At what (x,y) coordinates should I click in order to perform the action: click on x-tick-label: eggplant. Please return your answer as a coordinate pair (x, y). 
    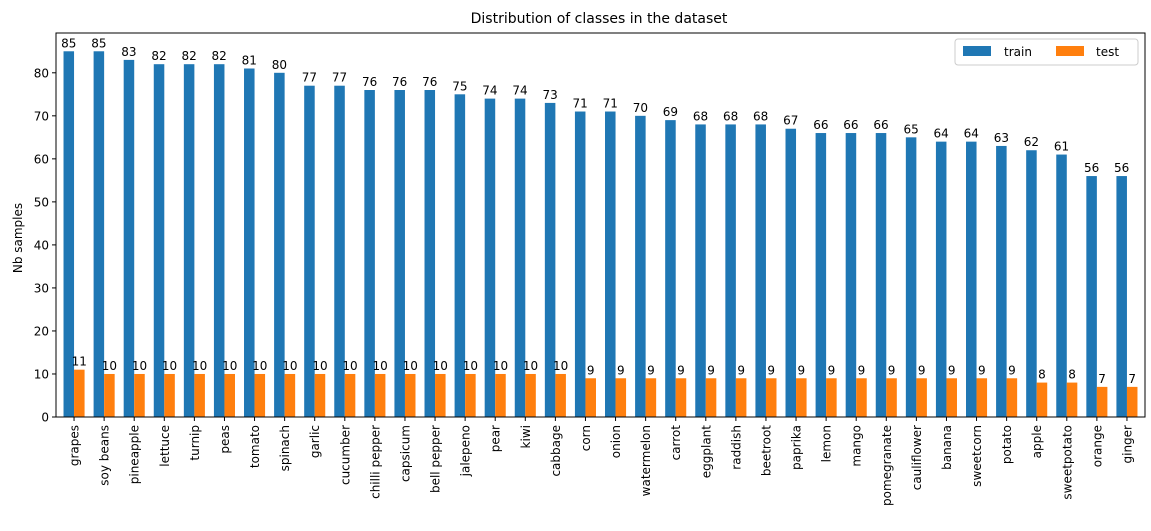
    Looking at the image, I should click on (706, 452).